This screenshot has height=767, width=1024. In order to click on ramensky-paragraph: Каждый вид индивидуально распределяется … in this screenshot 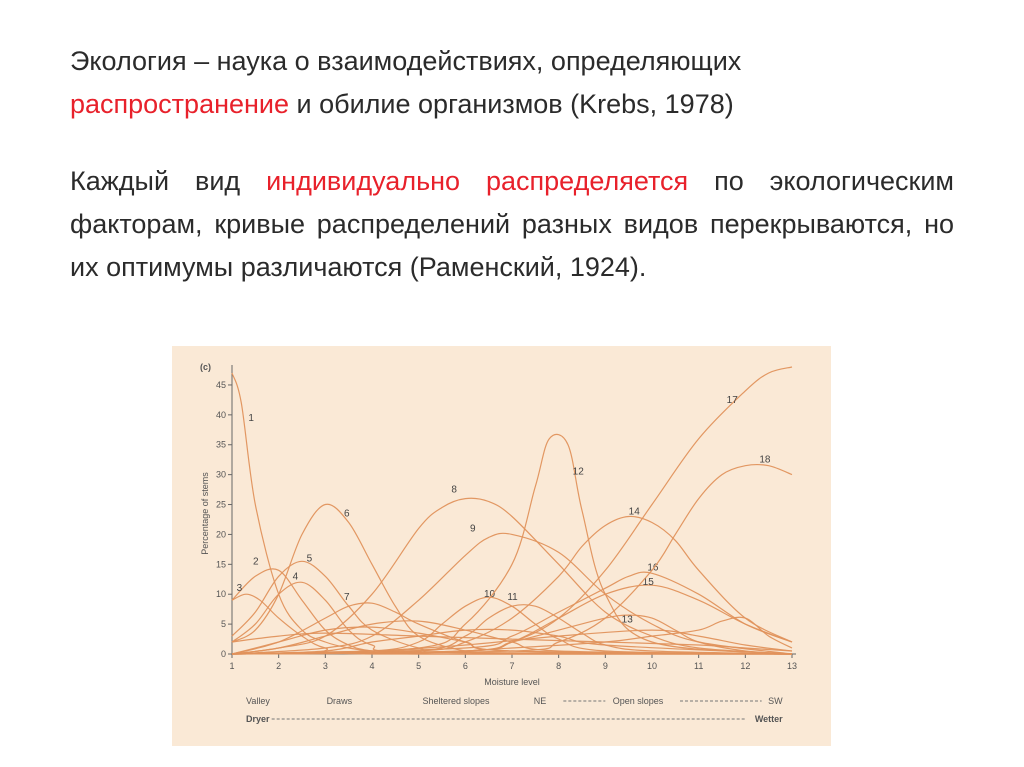, I will do `click(512, 224)`.